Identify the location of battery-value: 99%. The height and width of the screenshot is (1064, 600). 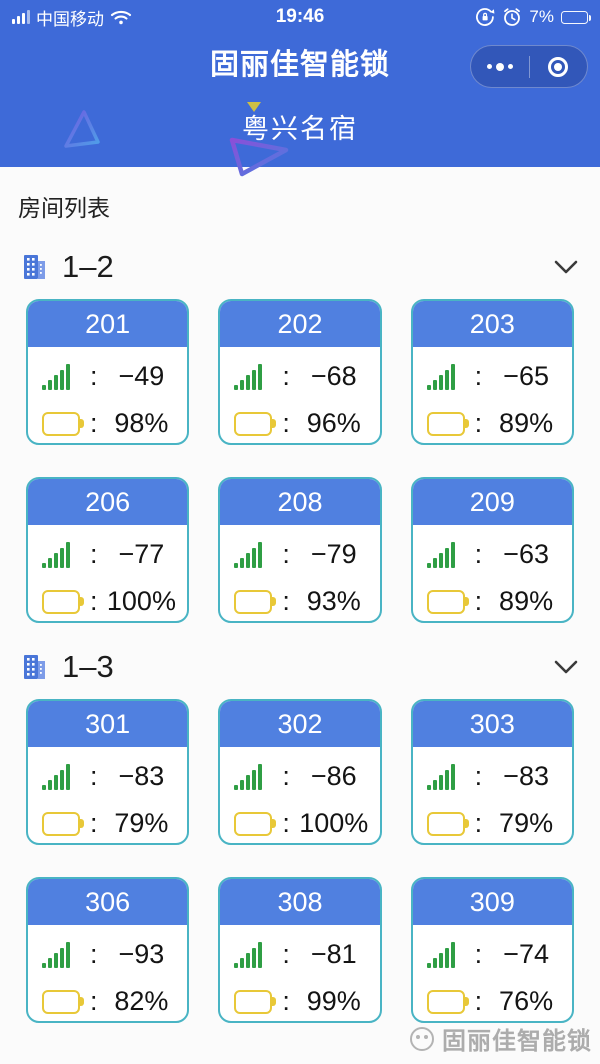
(333, 1001).